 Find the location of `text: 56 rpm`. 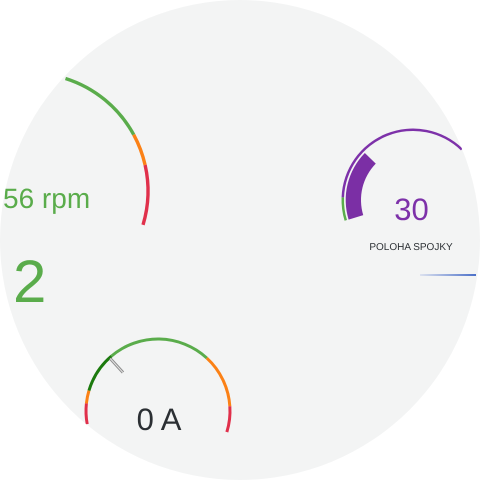

text: 56 rpm is located at coordinates (46, 198).